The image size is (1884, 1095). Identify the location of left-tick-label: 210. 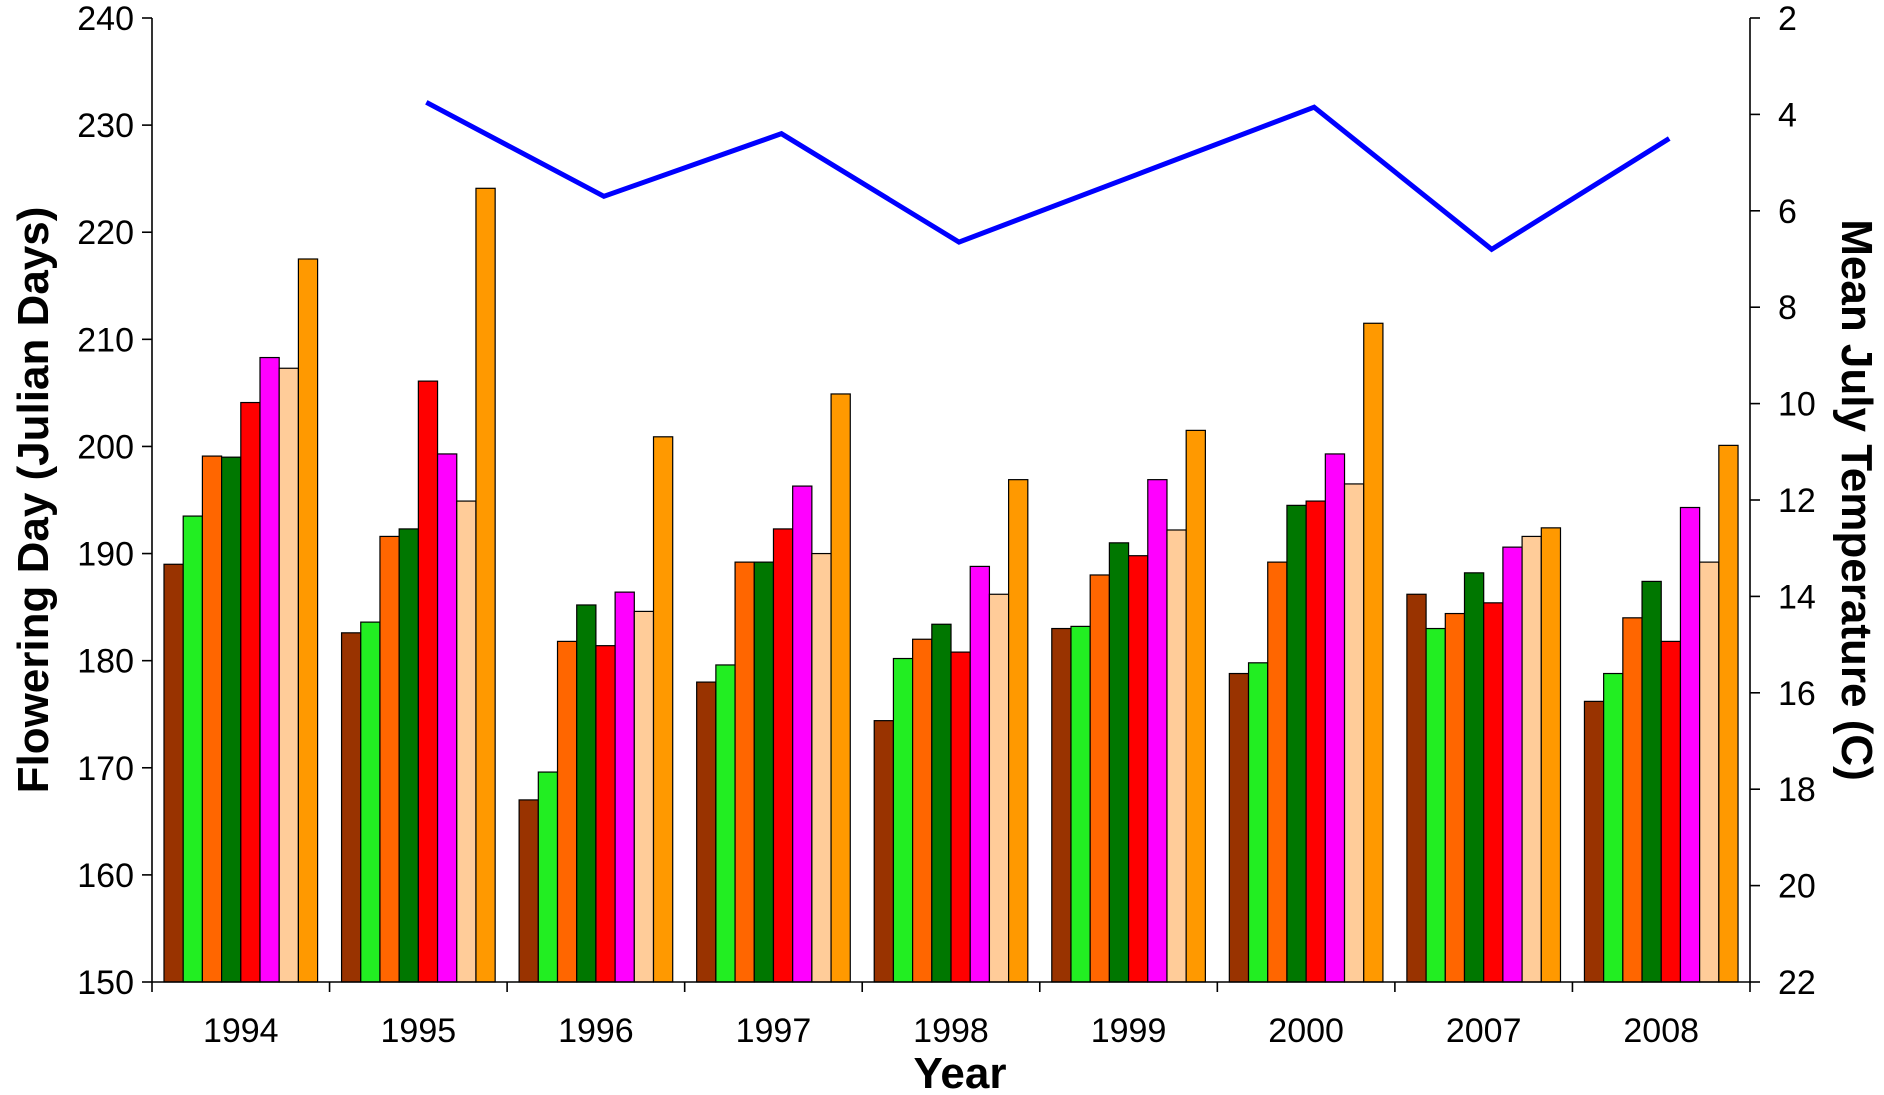
(105, 340).